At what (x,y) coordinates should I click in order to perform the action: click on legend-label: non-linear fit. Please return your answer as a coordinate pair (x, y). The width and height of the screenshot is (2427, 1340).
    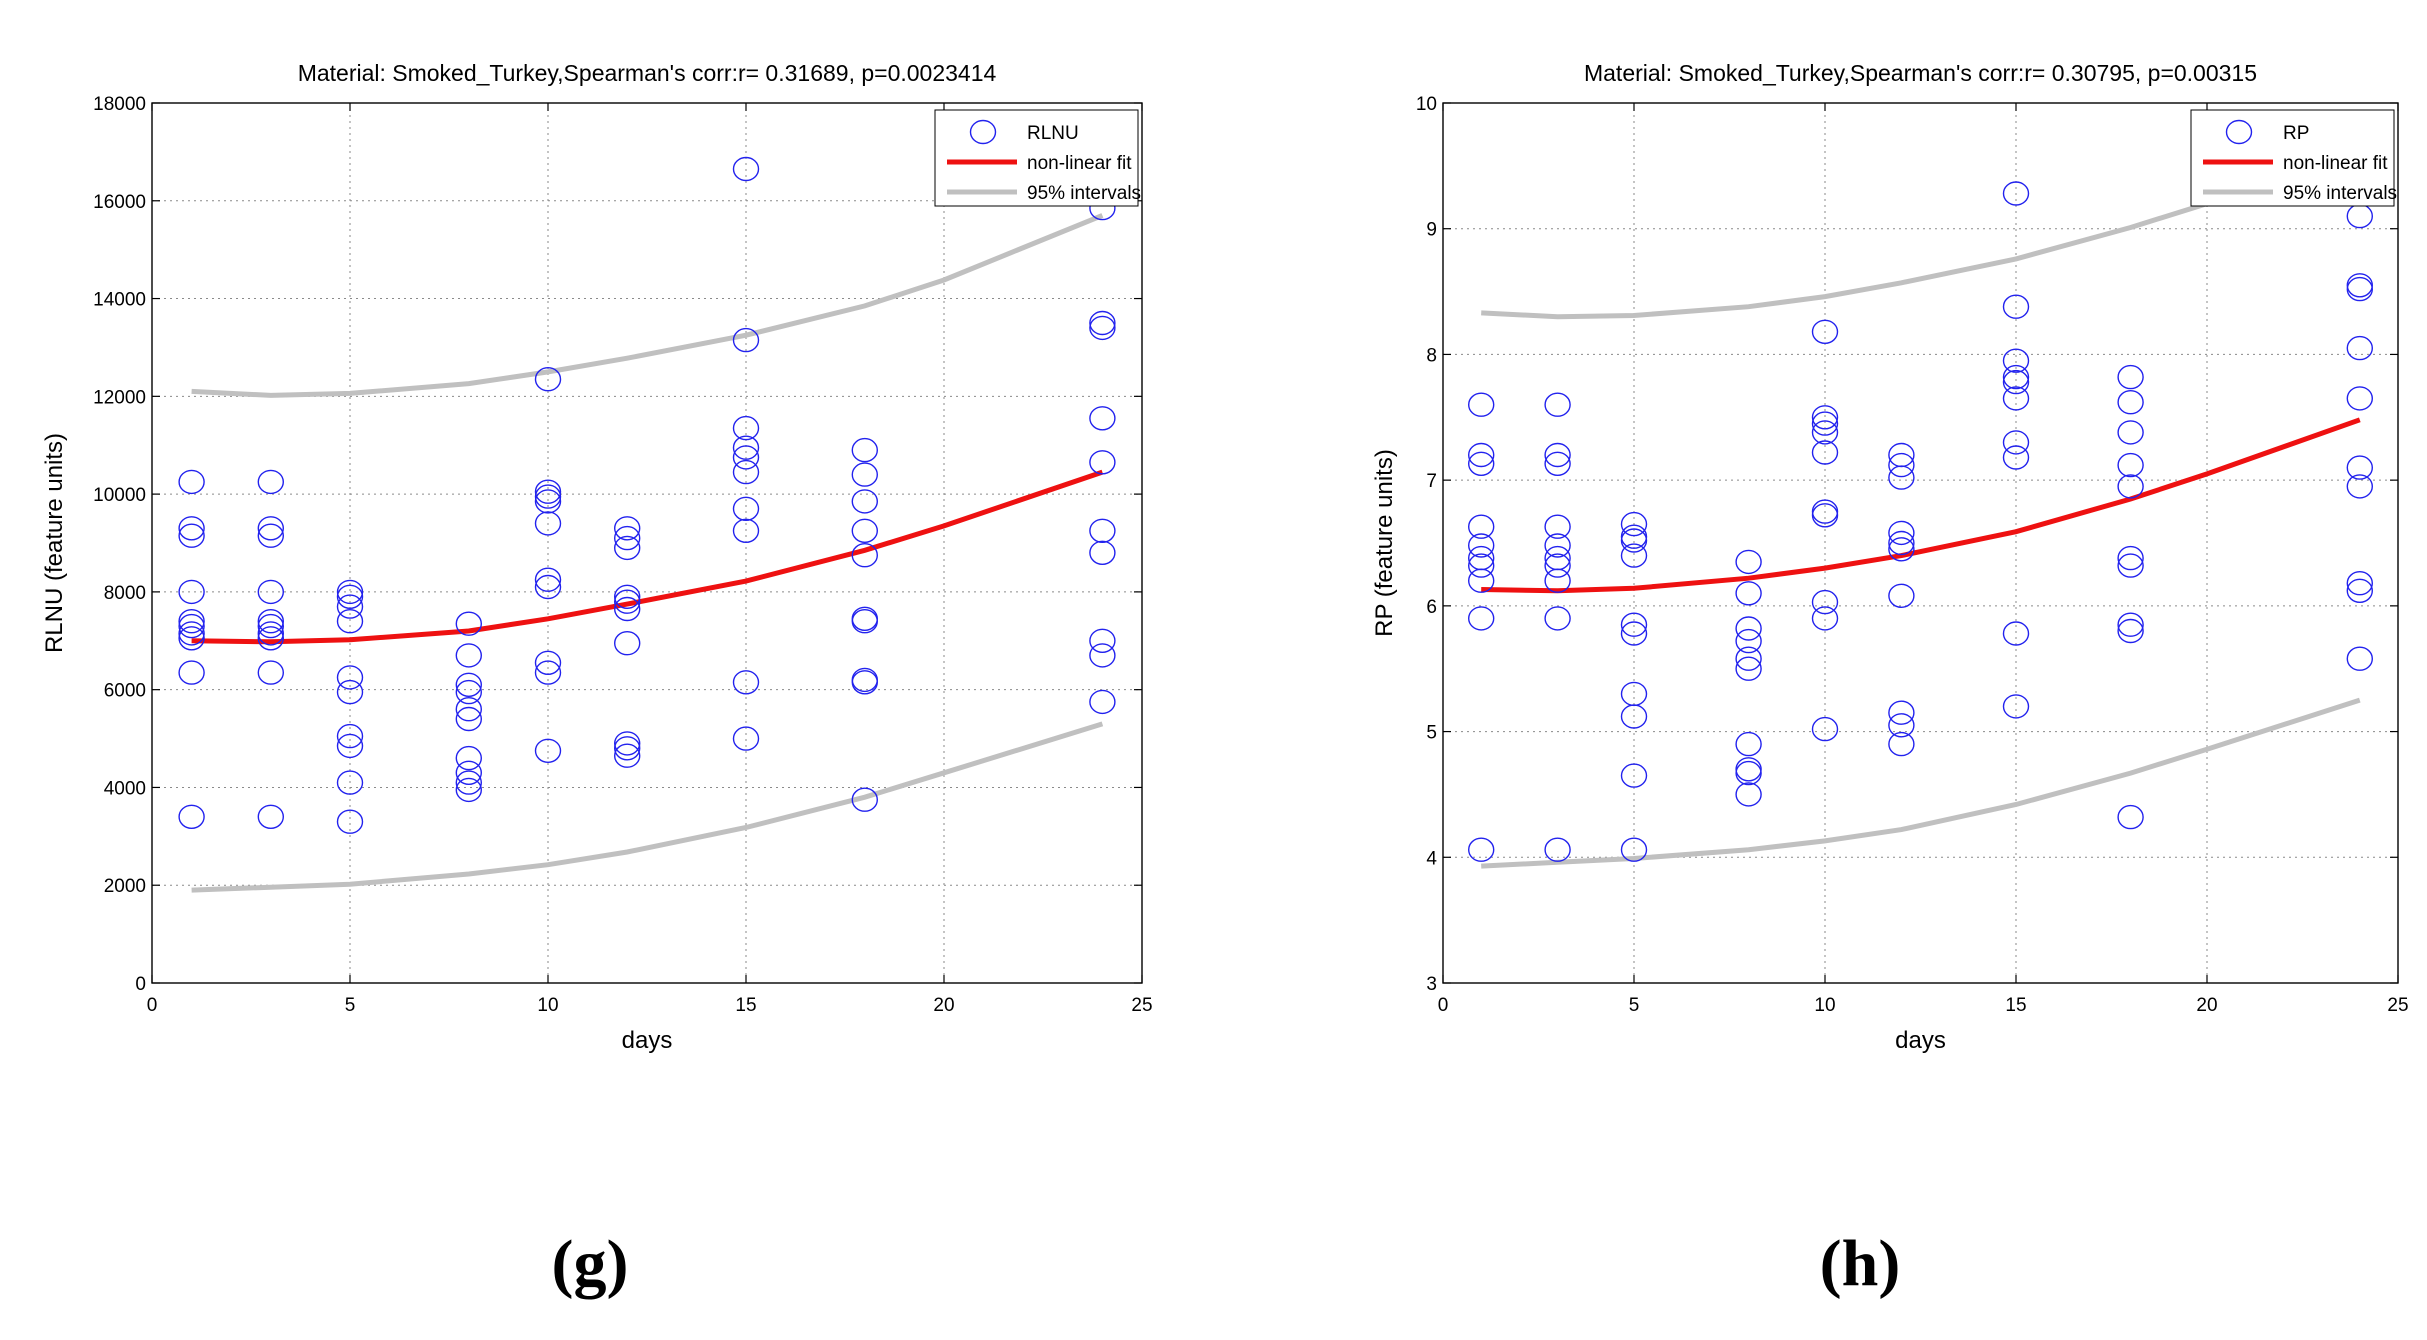
    Looking at the image, I should click on (2335, 163).